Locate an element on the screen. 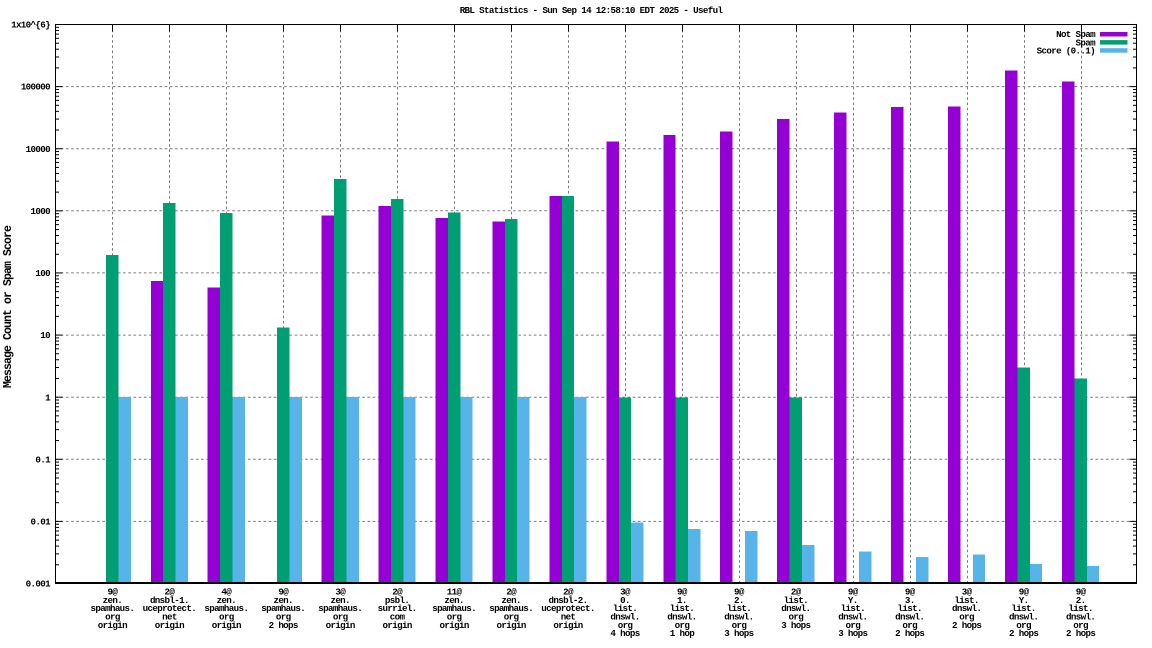 This screenshot has width=1152, height=648. svg-text: 1. is located at coordinates (682, 600).